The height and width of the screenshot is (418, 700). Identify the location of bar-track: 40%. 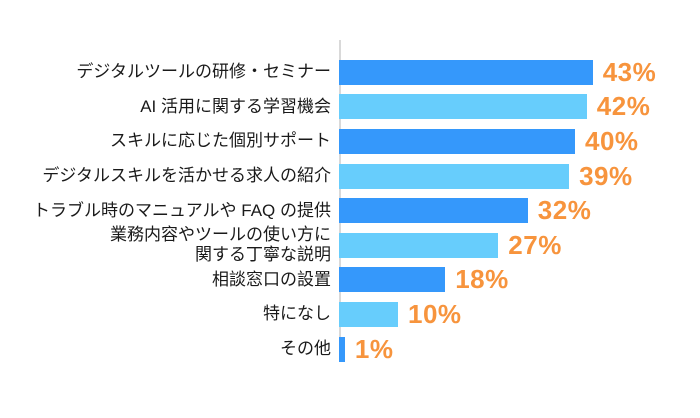
(519, 141).